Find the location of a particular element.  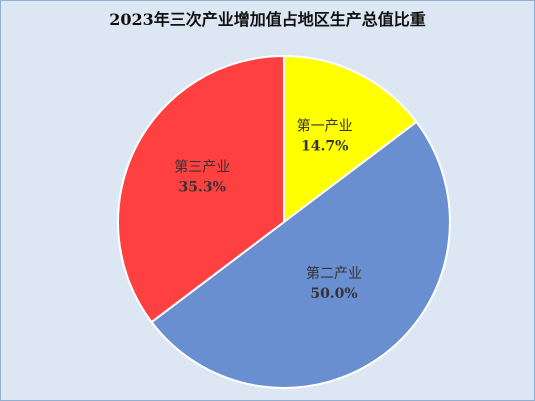

slice-value-3: 35.3% is located at coordinates (202, 187).